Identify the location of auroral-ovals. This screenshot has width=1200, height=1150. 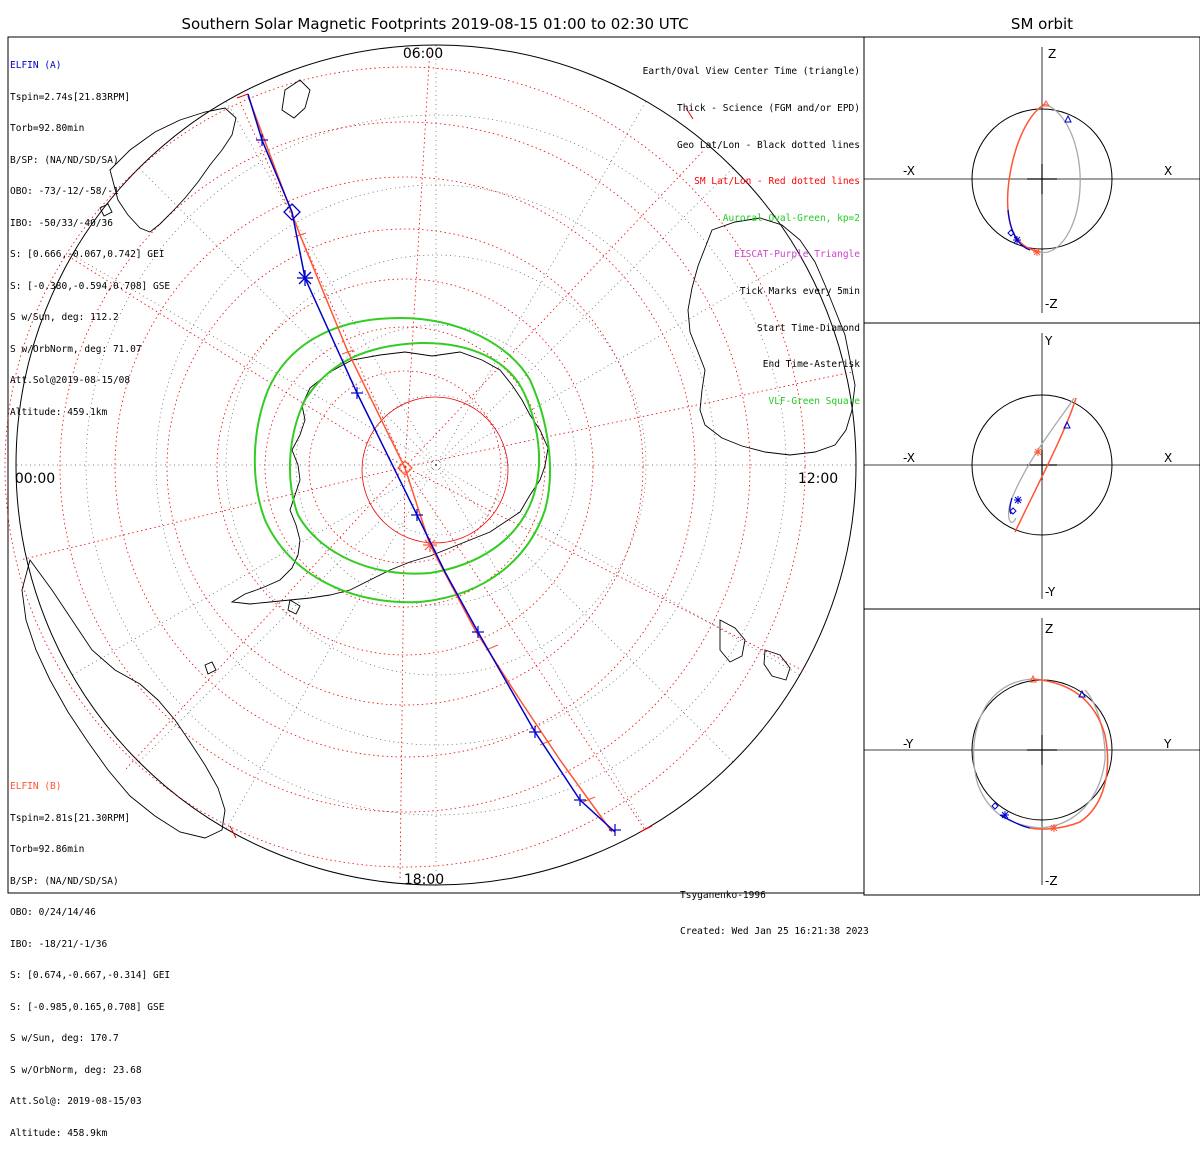
(402, 460).